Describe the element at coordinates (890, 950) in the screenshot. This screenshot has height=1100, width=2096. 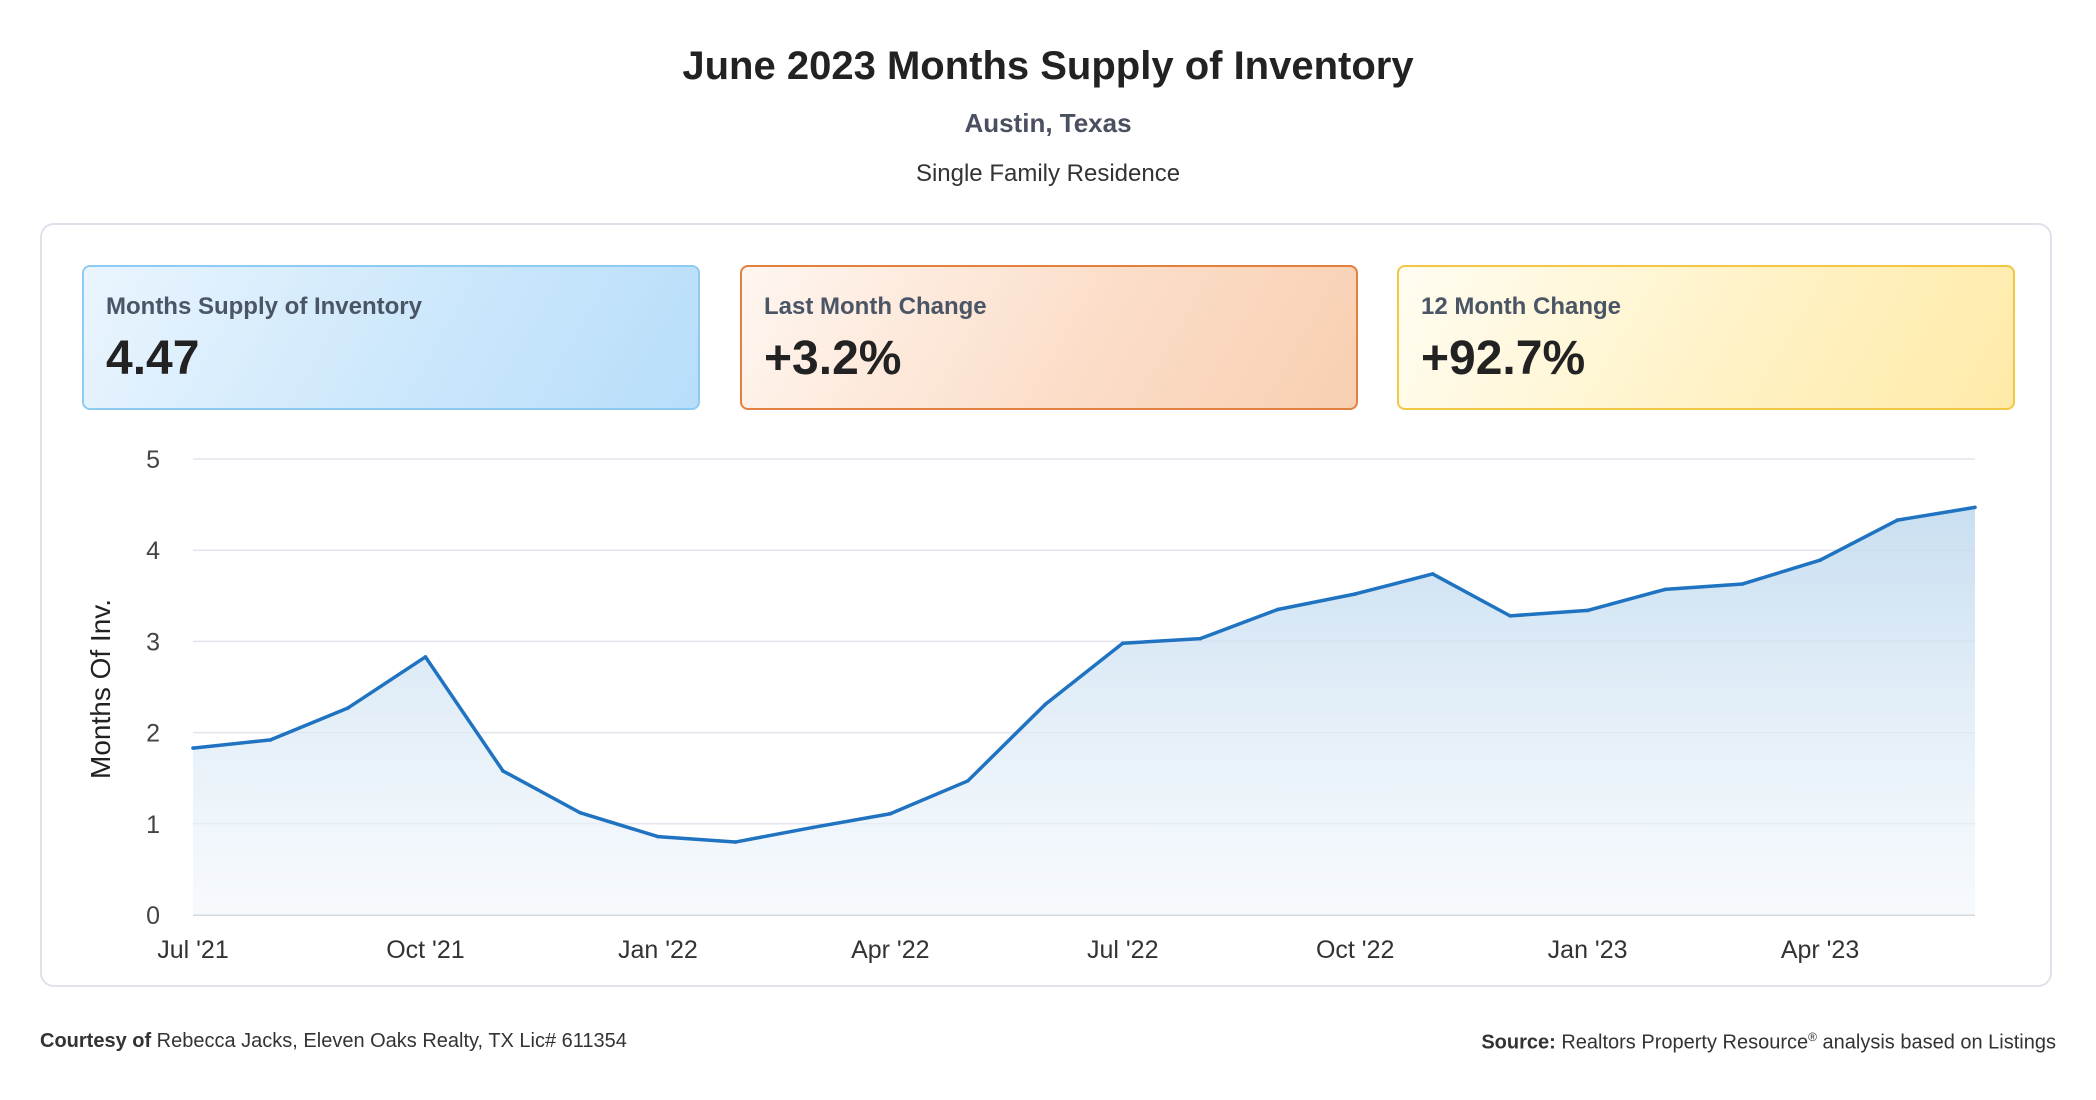
I see `x-tick-label: Apr '22` at that location.